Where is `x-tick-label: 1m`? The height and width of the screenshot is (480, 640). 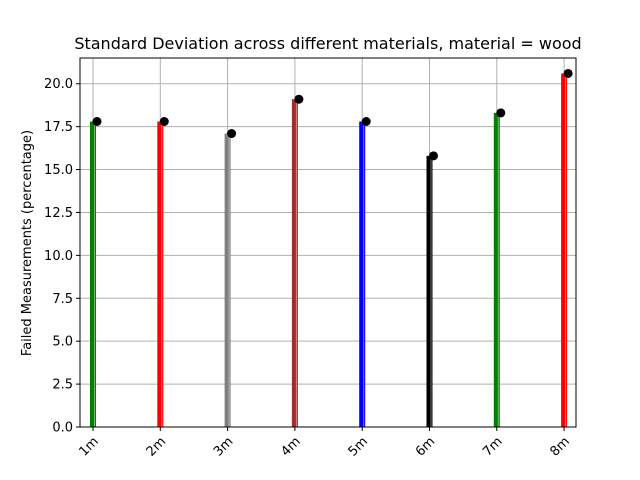 x-tick-label: 1m is located at coordinates (88, 446).